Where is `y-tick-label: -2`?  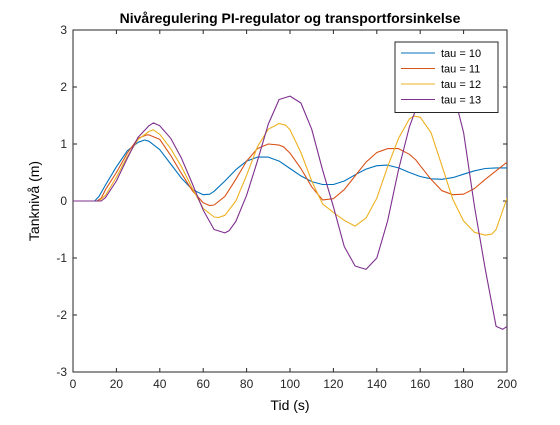
y-tick-label: -2 is located at coordinates (61, 315).